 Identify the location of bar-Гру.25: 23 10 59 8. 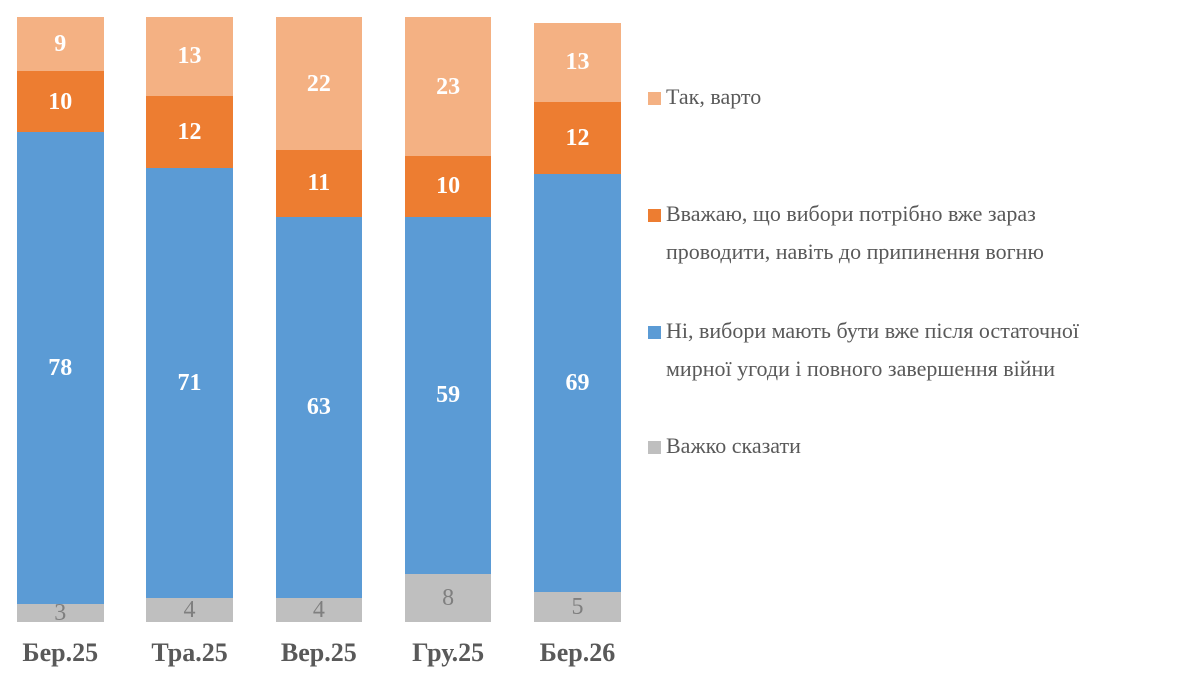
(448, 319).